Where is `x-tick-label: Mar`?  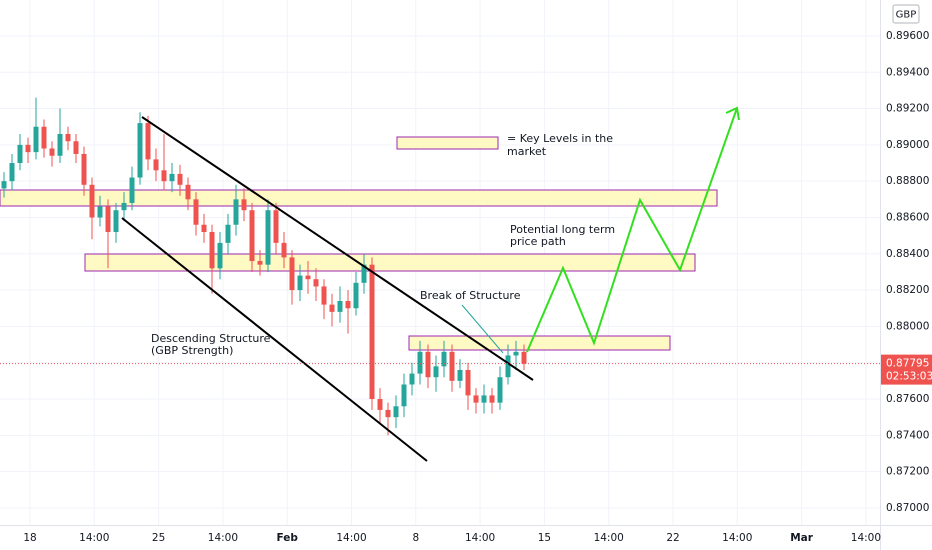
x-tick-label: Mar is located at coordinates (802, 538).